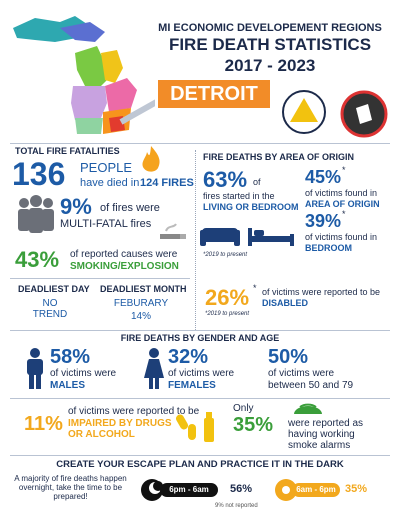 The height and width of the screenshot is (518, 400). I want to click on region-badge: DETROIT, so click(214, 94).